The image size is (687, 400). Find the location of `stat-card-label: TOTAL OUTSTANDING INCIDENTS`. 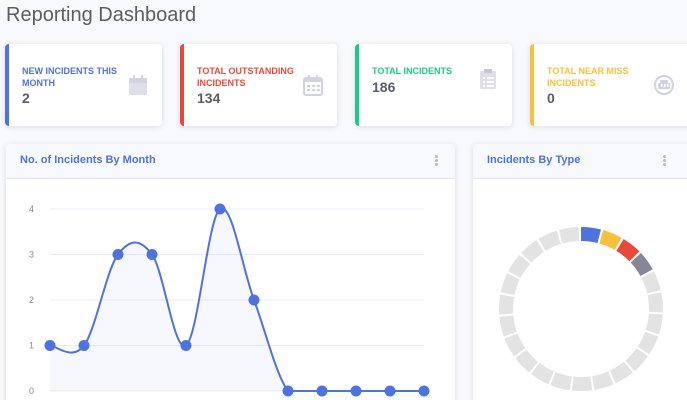

stat-card-label: TOTAL OUTSTANDING INCIDENTS is located at coordinates (245, 77).